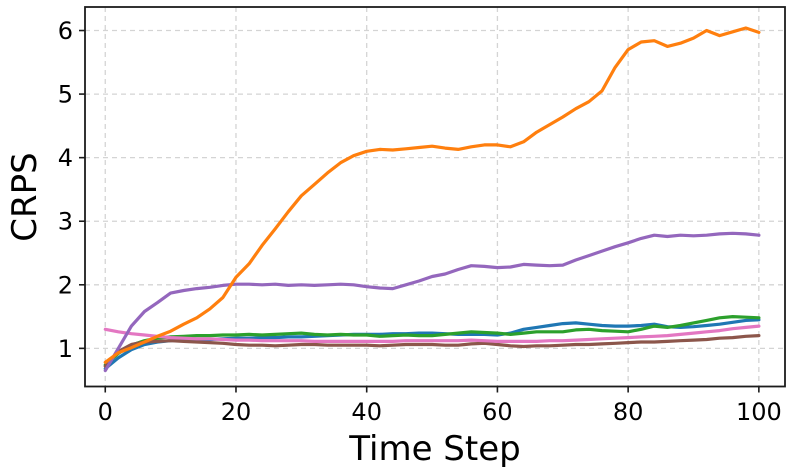  I want to click on x-tick-label-60: 60, so click(497, 412).